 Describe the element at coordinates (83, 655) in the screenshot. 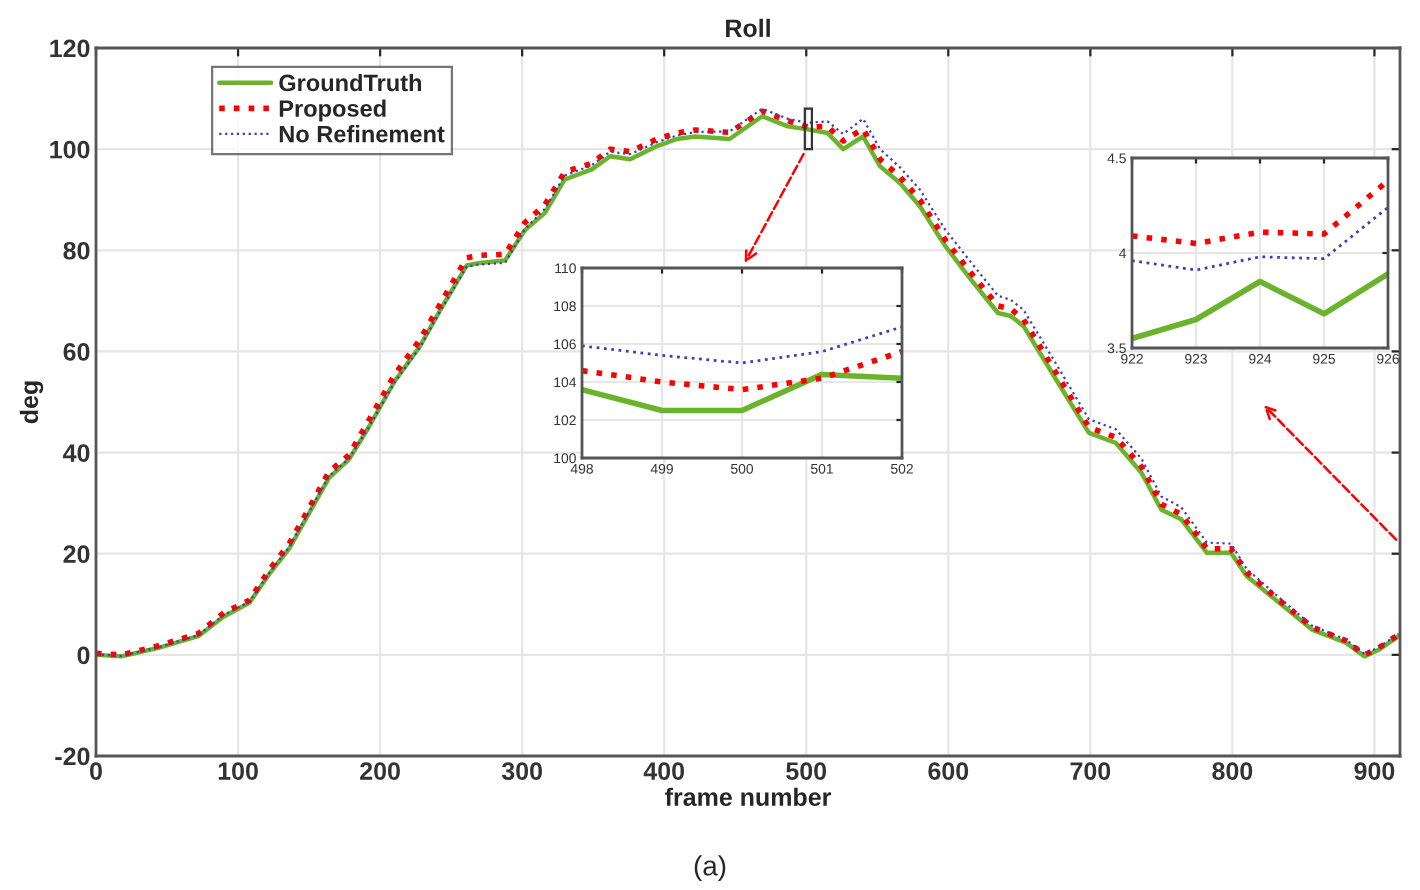

I see `y-tick-label: 0` at that location.